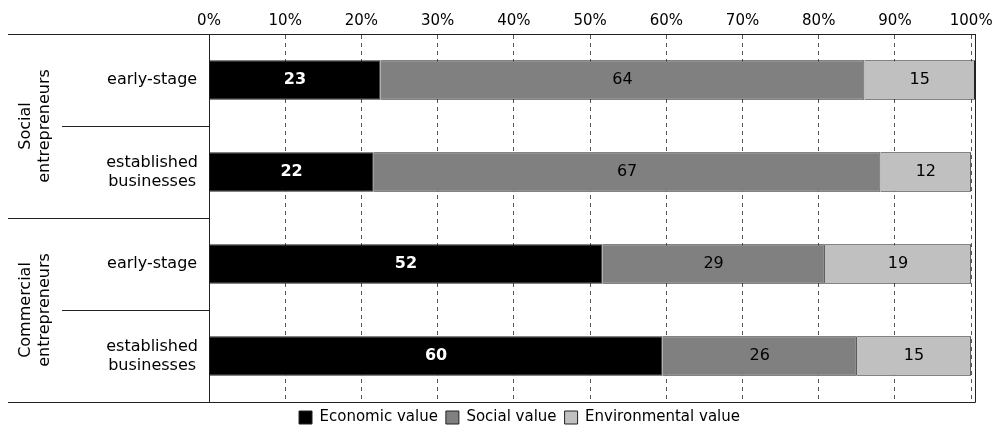 The image size is (1005, 437). I want to click on x-tick-label: 50%, so click(590, 19).